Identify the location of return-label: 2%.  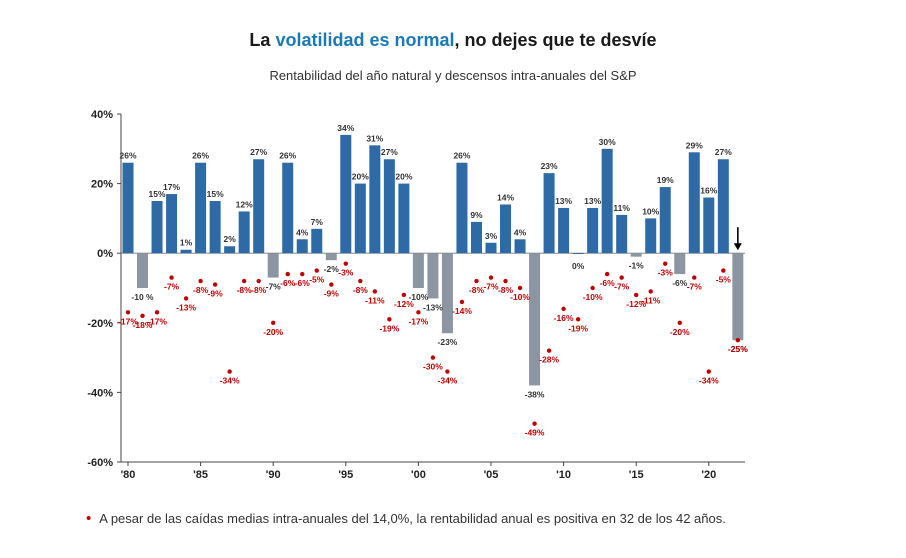
(229, 239).